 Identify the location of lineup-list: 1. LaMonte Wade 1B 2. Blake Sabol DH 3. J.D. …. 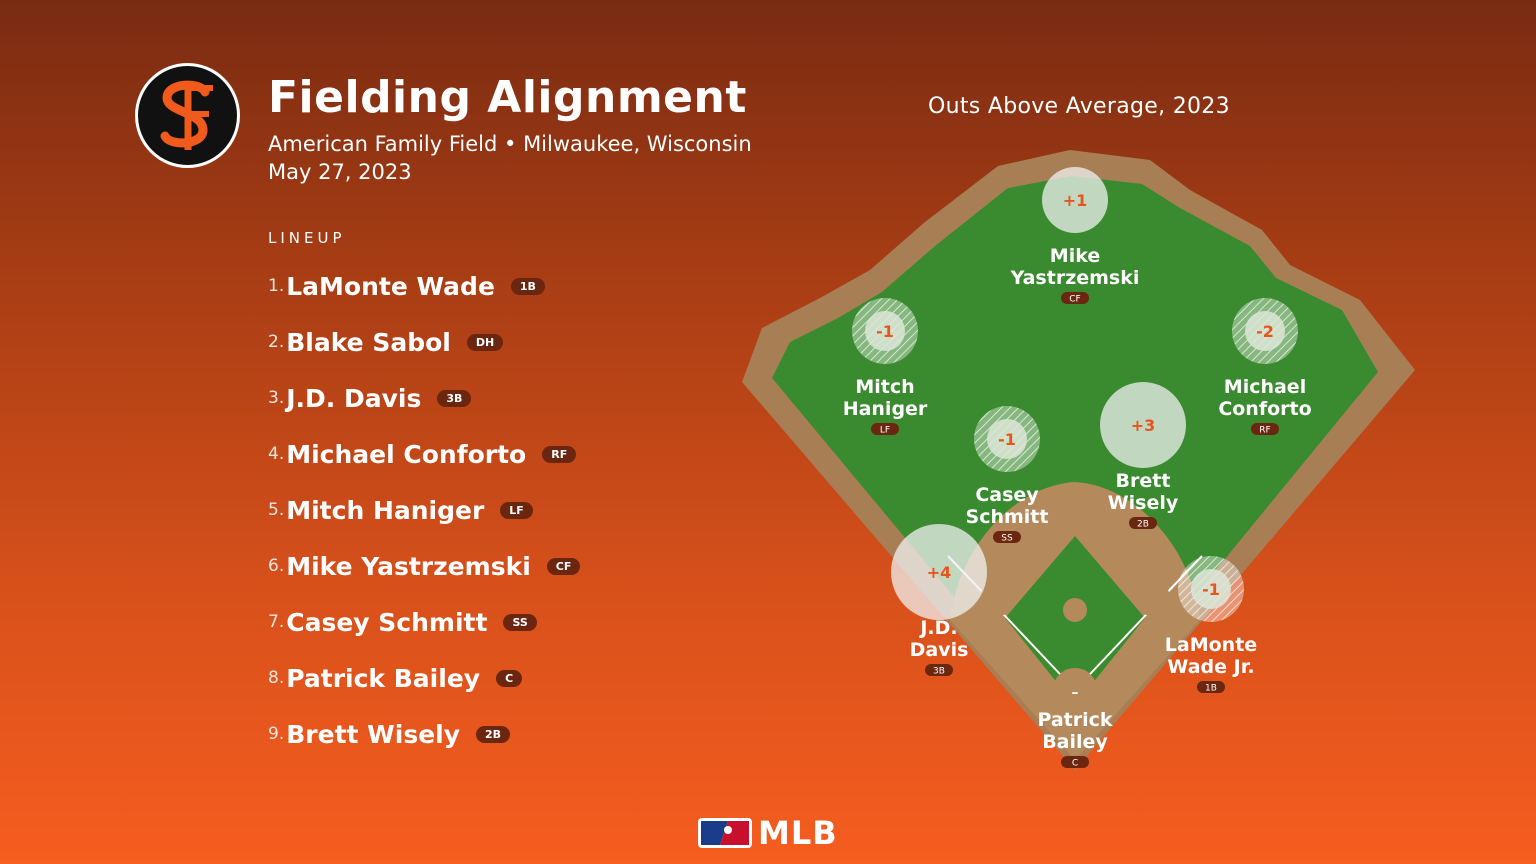
(424, 510).